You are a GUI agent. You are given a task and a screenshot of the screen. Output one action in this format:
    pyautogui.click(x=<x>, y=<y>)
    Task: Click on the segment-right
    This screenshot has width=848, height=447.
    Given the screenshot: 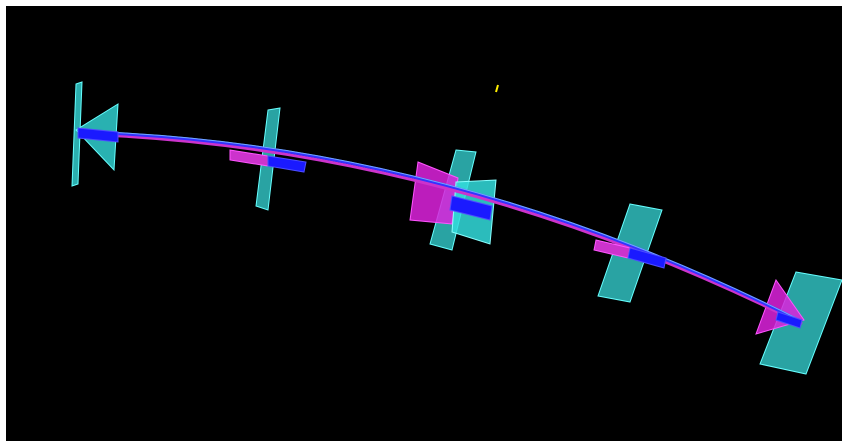 What is the action you would take?
    pyautogui.click(x=789, y=320)
    